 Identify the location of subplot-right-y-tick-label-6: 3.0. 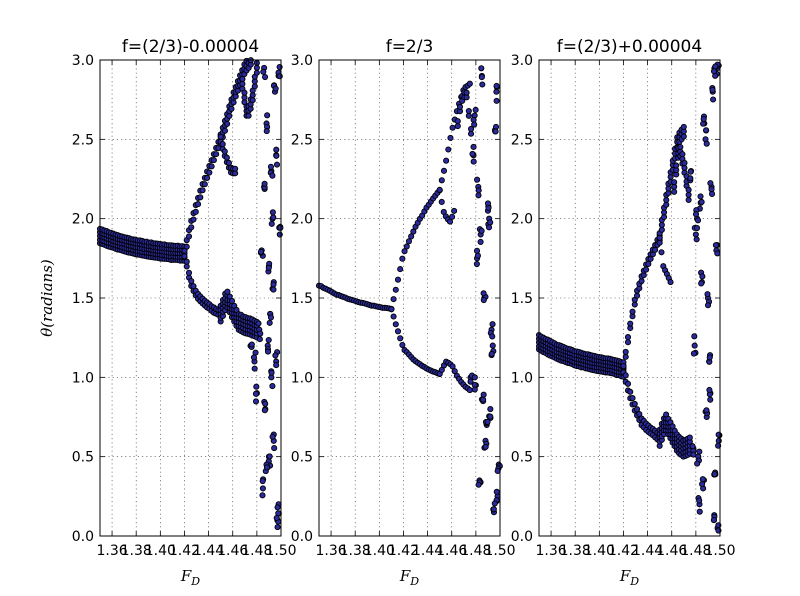
(522, 61).